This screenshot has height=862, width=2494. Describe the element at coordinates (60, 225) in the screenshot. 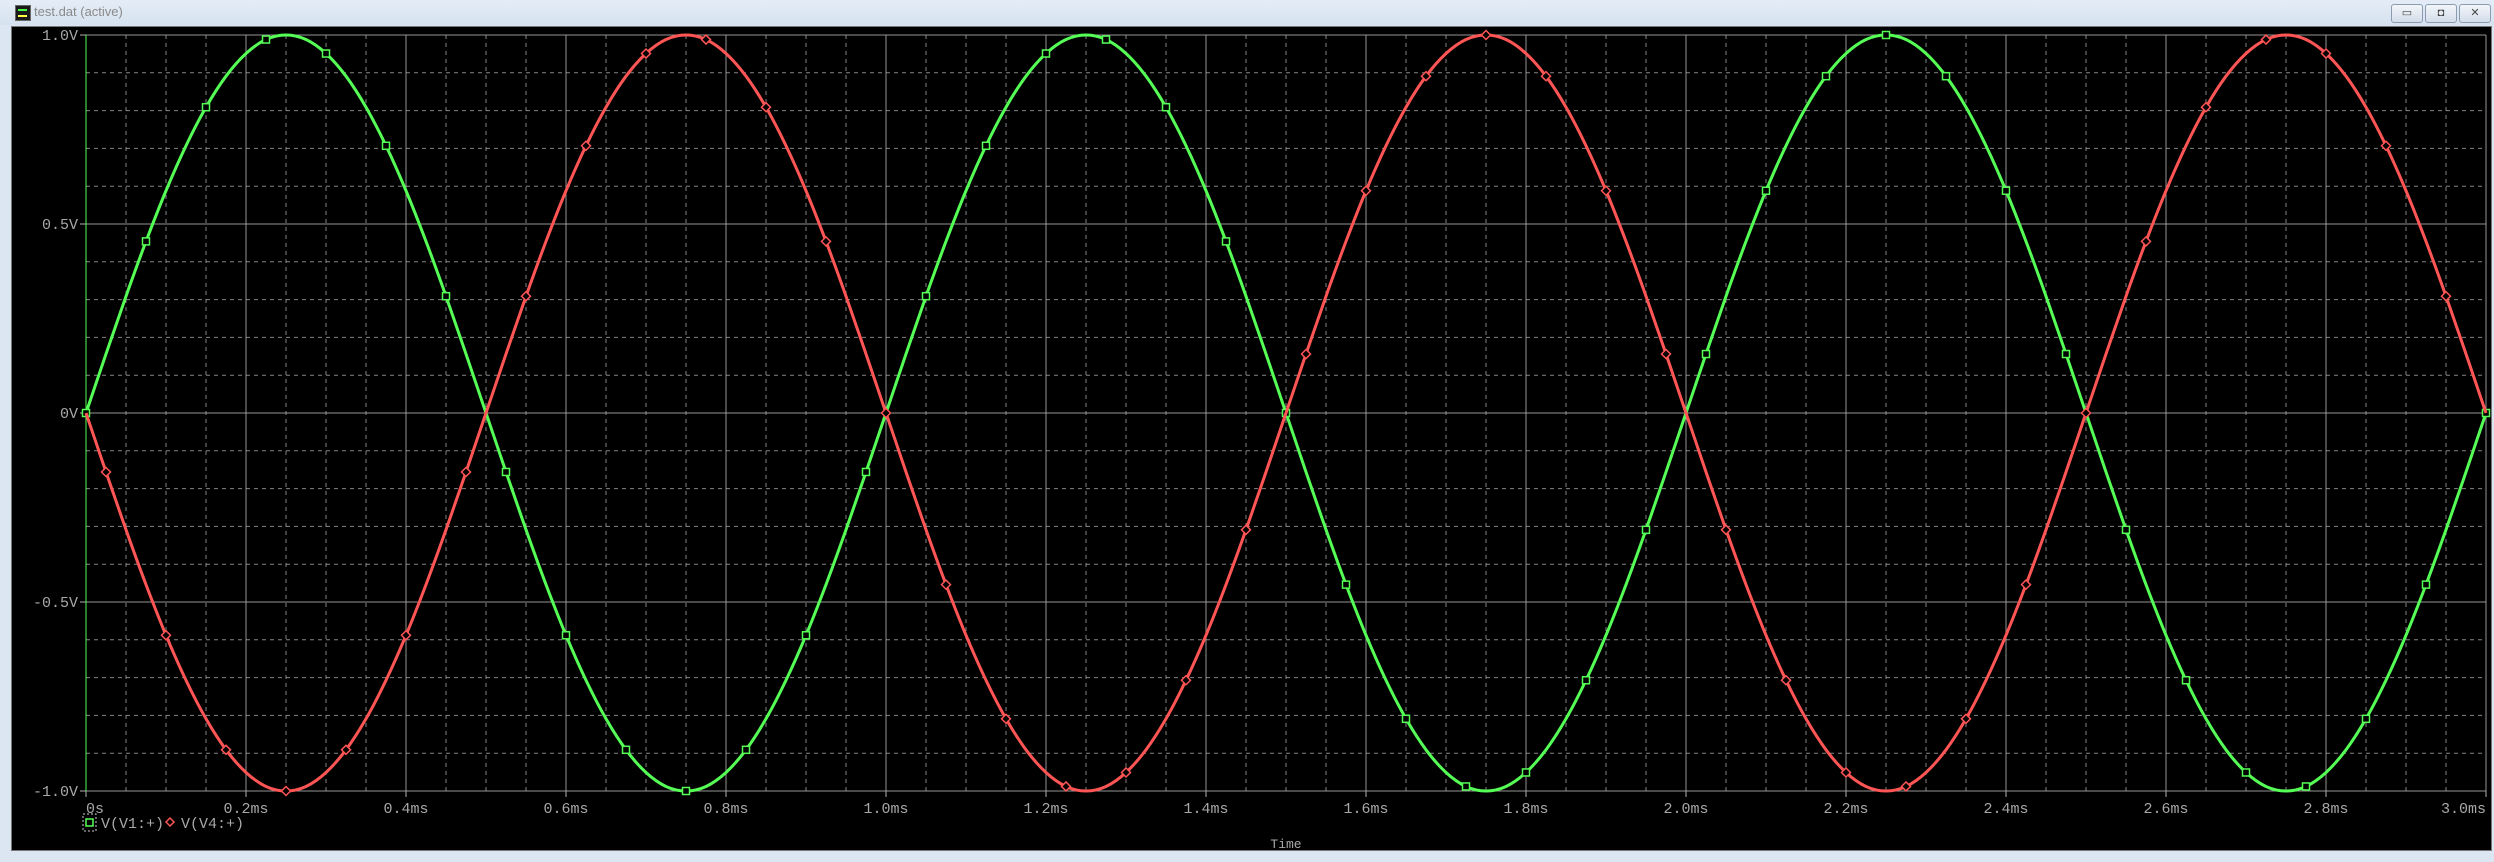

I see `y-tick-label: 0.5V` at that location.